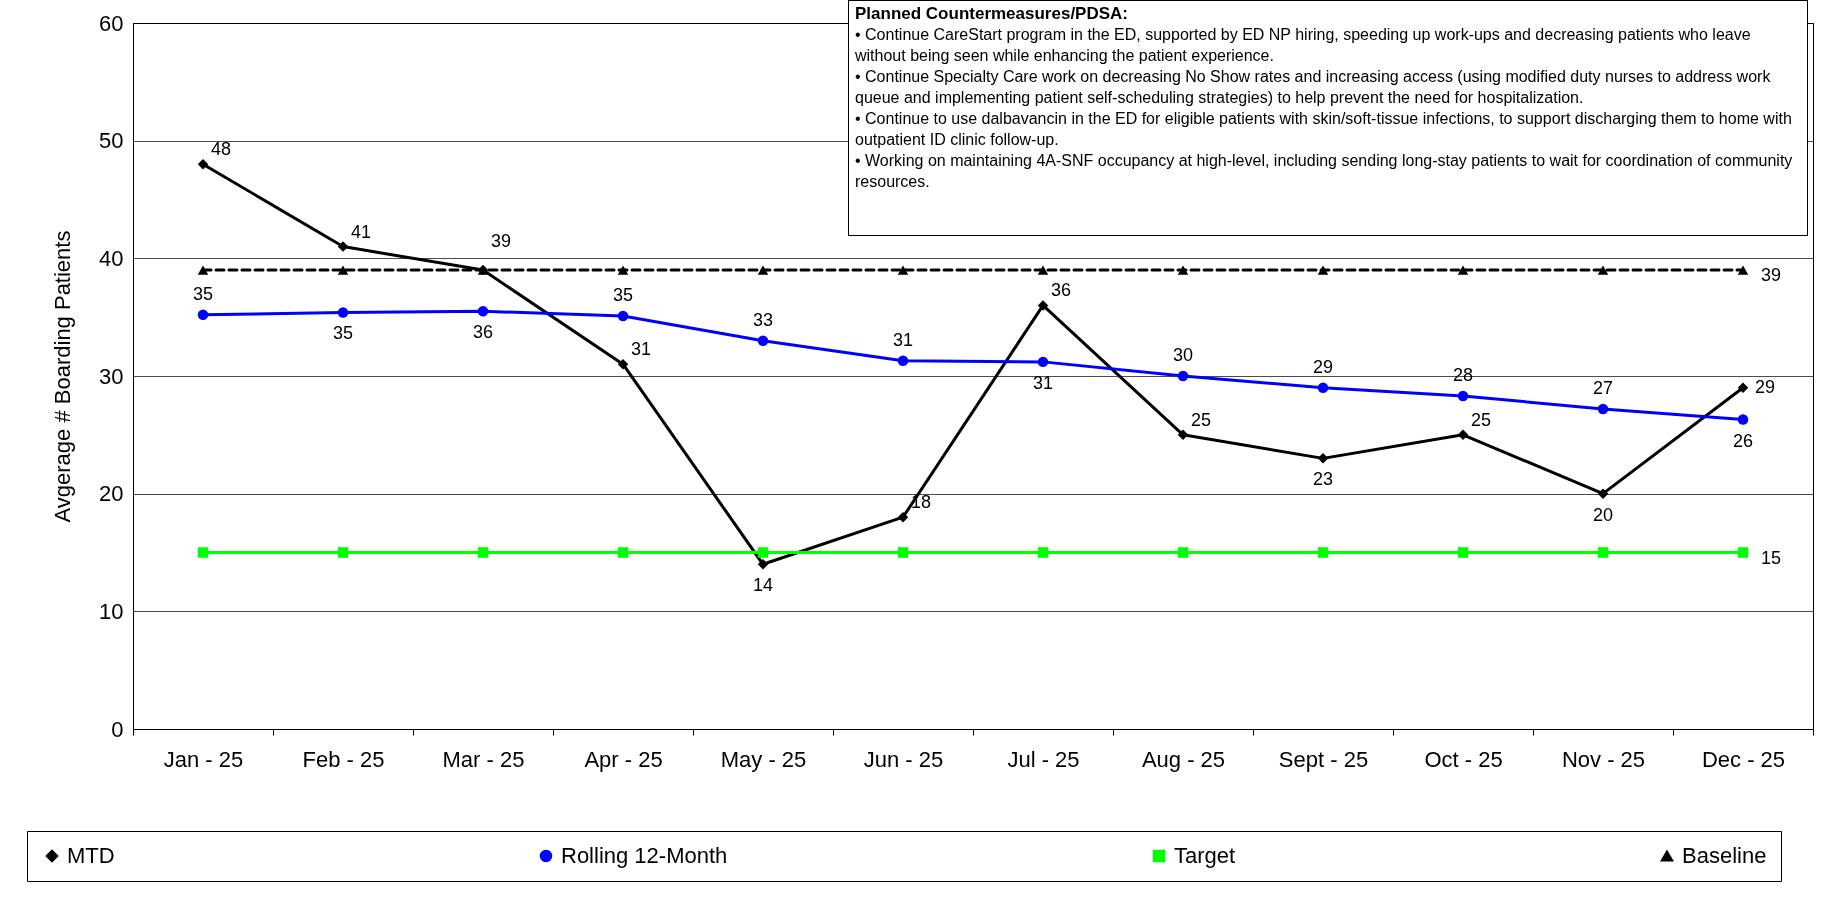 This screenshot has width=1822, height=902. I want to click on data-label: 48, so click(221, 149).